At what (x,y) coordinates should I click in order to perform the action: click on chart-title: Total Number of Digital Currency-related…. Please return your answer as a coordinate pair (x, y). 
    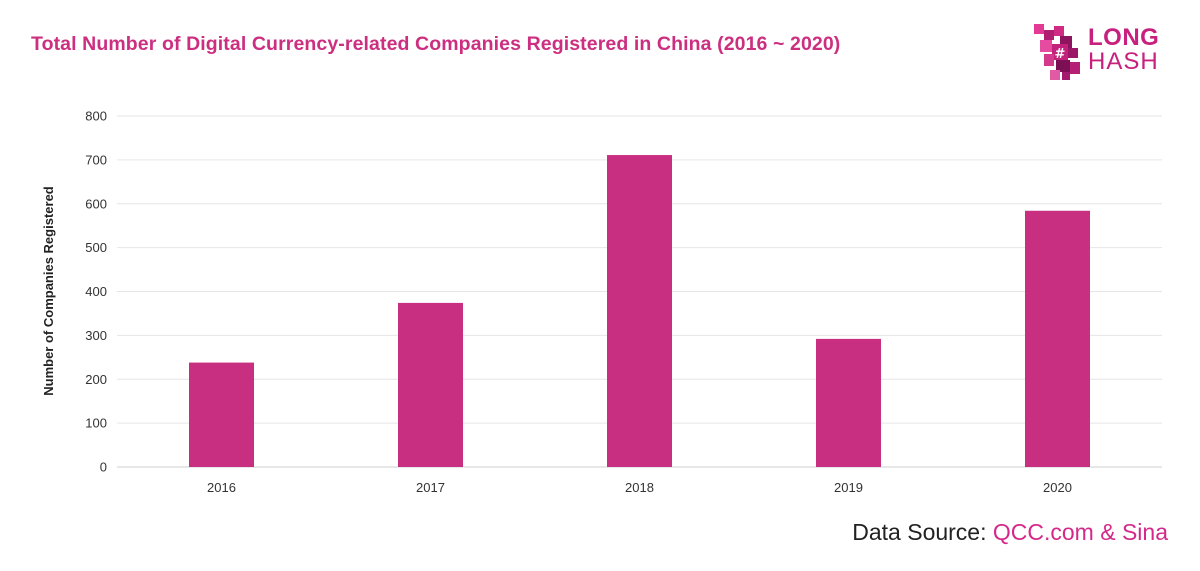
    Looking at the image, I should click on (436, 44).